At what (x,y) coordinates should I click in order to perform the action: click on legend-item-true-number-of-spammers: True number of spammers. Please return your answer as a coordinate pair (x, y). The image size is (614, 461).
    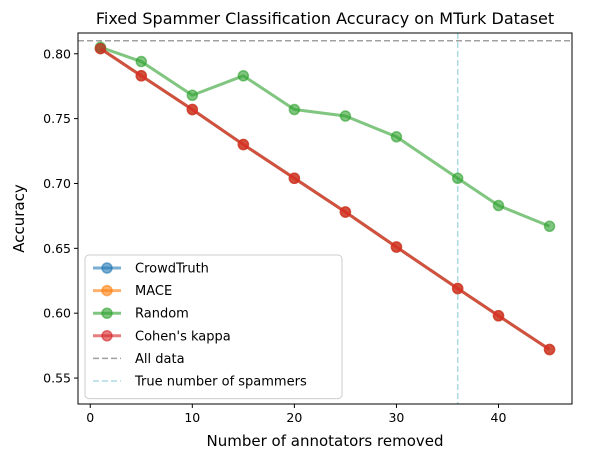
    Looking at the image, I should click on (200, 382).